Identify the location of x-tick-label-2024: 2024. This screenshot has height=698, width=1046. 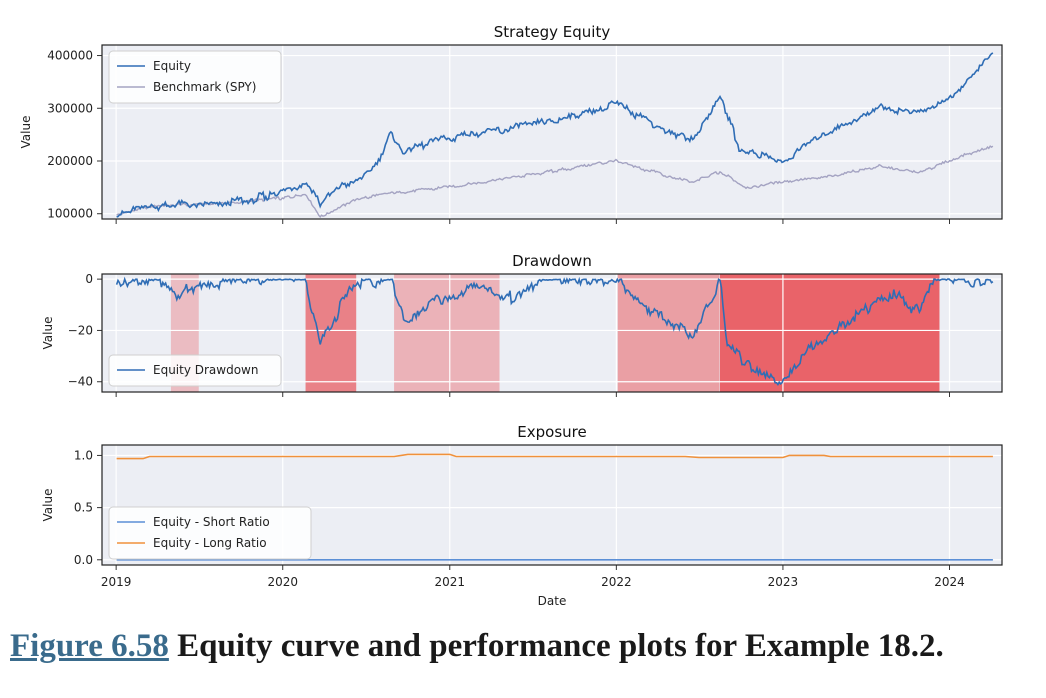
(949, 582).